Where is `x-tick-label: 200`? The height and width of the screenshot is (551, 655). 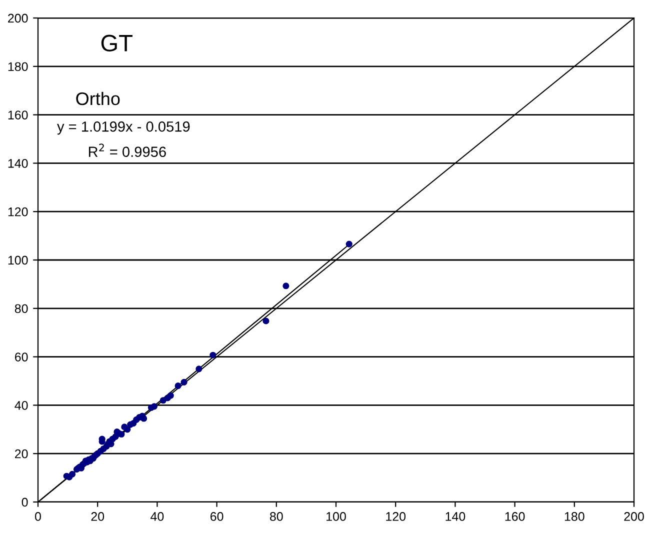 x-tick-label: 200 is located at coordinates (634, 516).